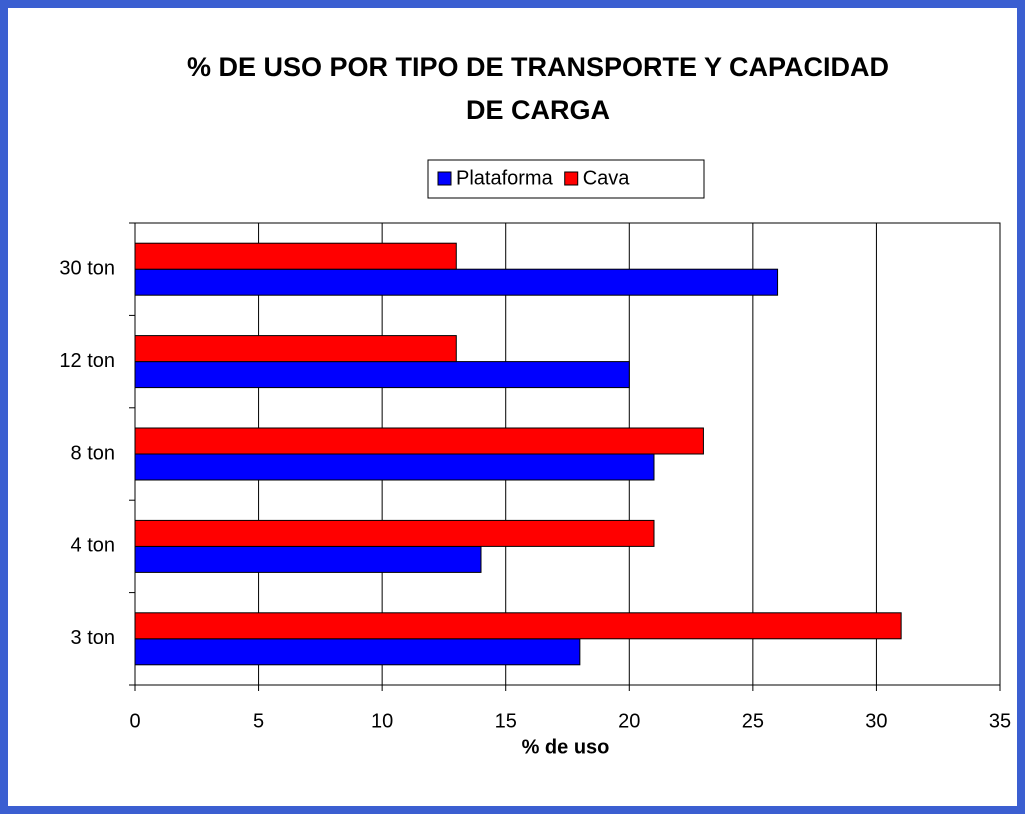 The image size is (1025, 814). I want to click on legend-label: Cava, so click(607, 178).